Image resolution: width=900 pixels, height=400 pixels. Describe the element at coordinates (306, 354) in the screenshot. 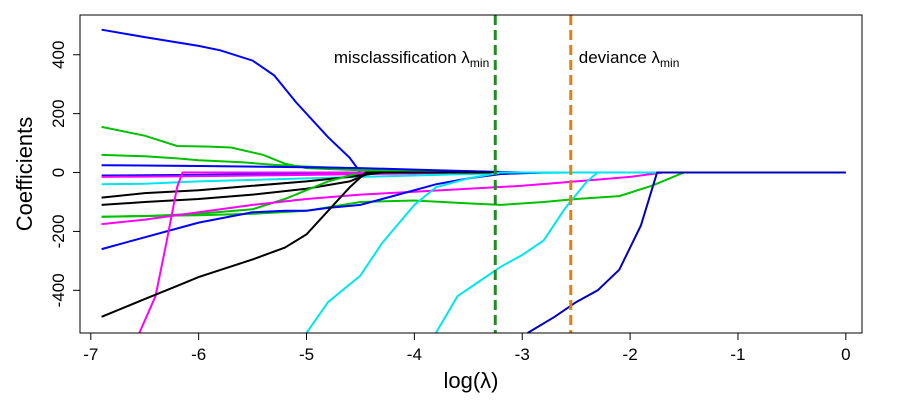

I see `x-tick-label: -5` at that location.